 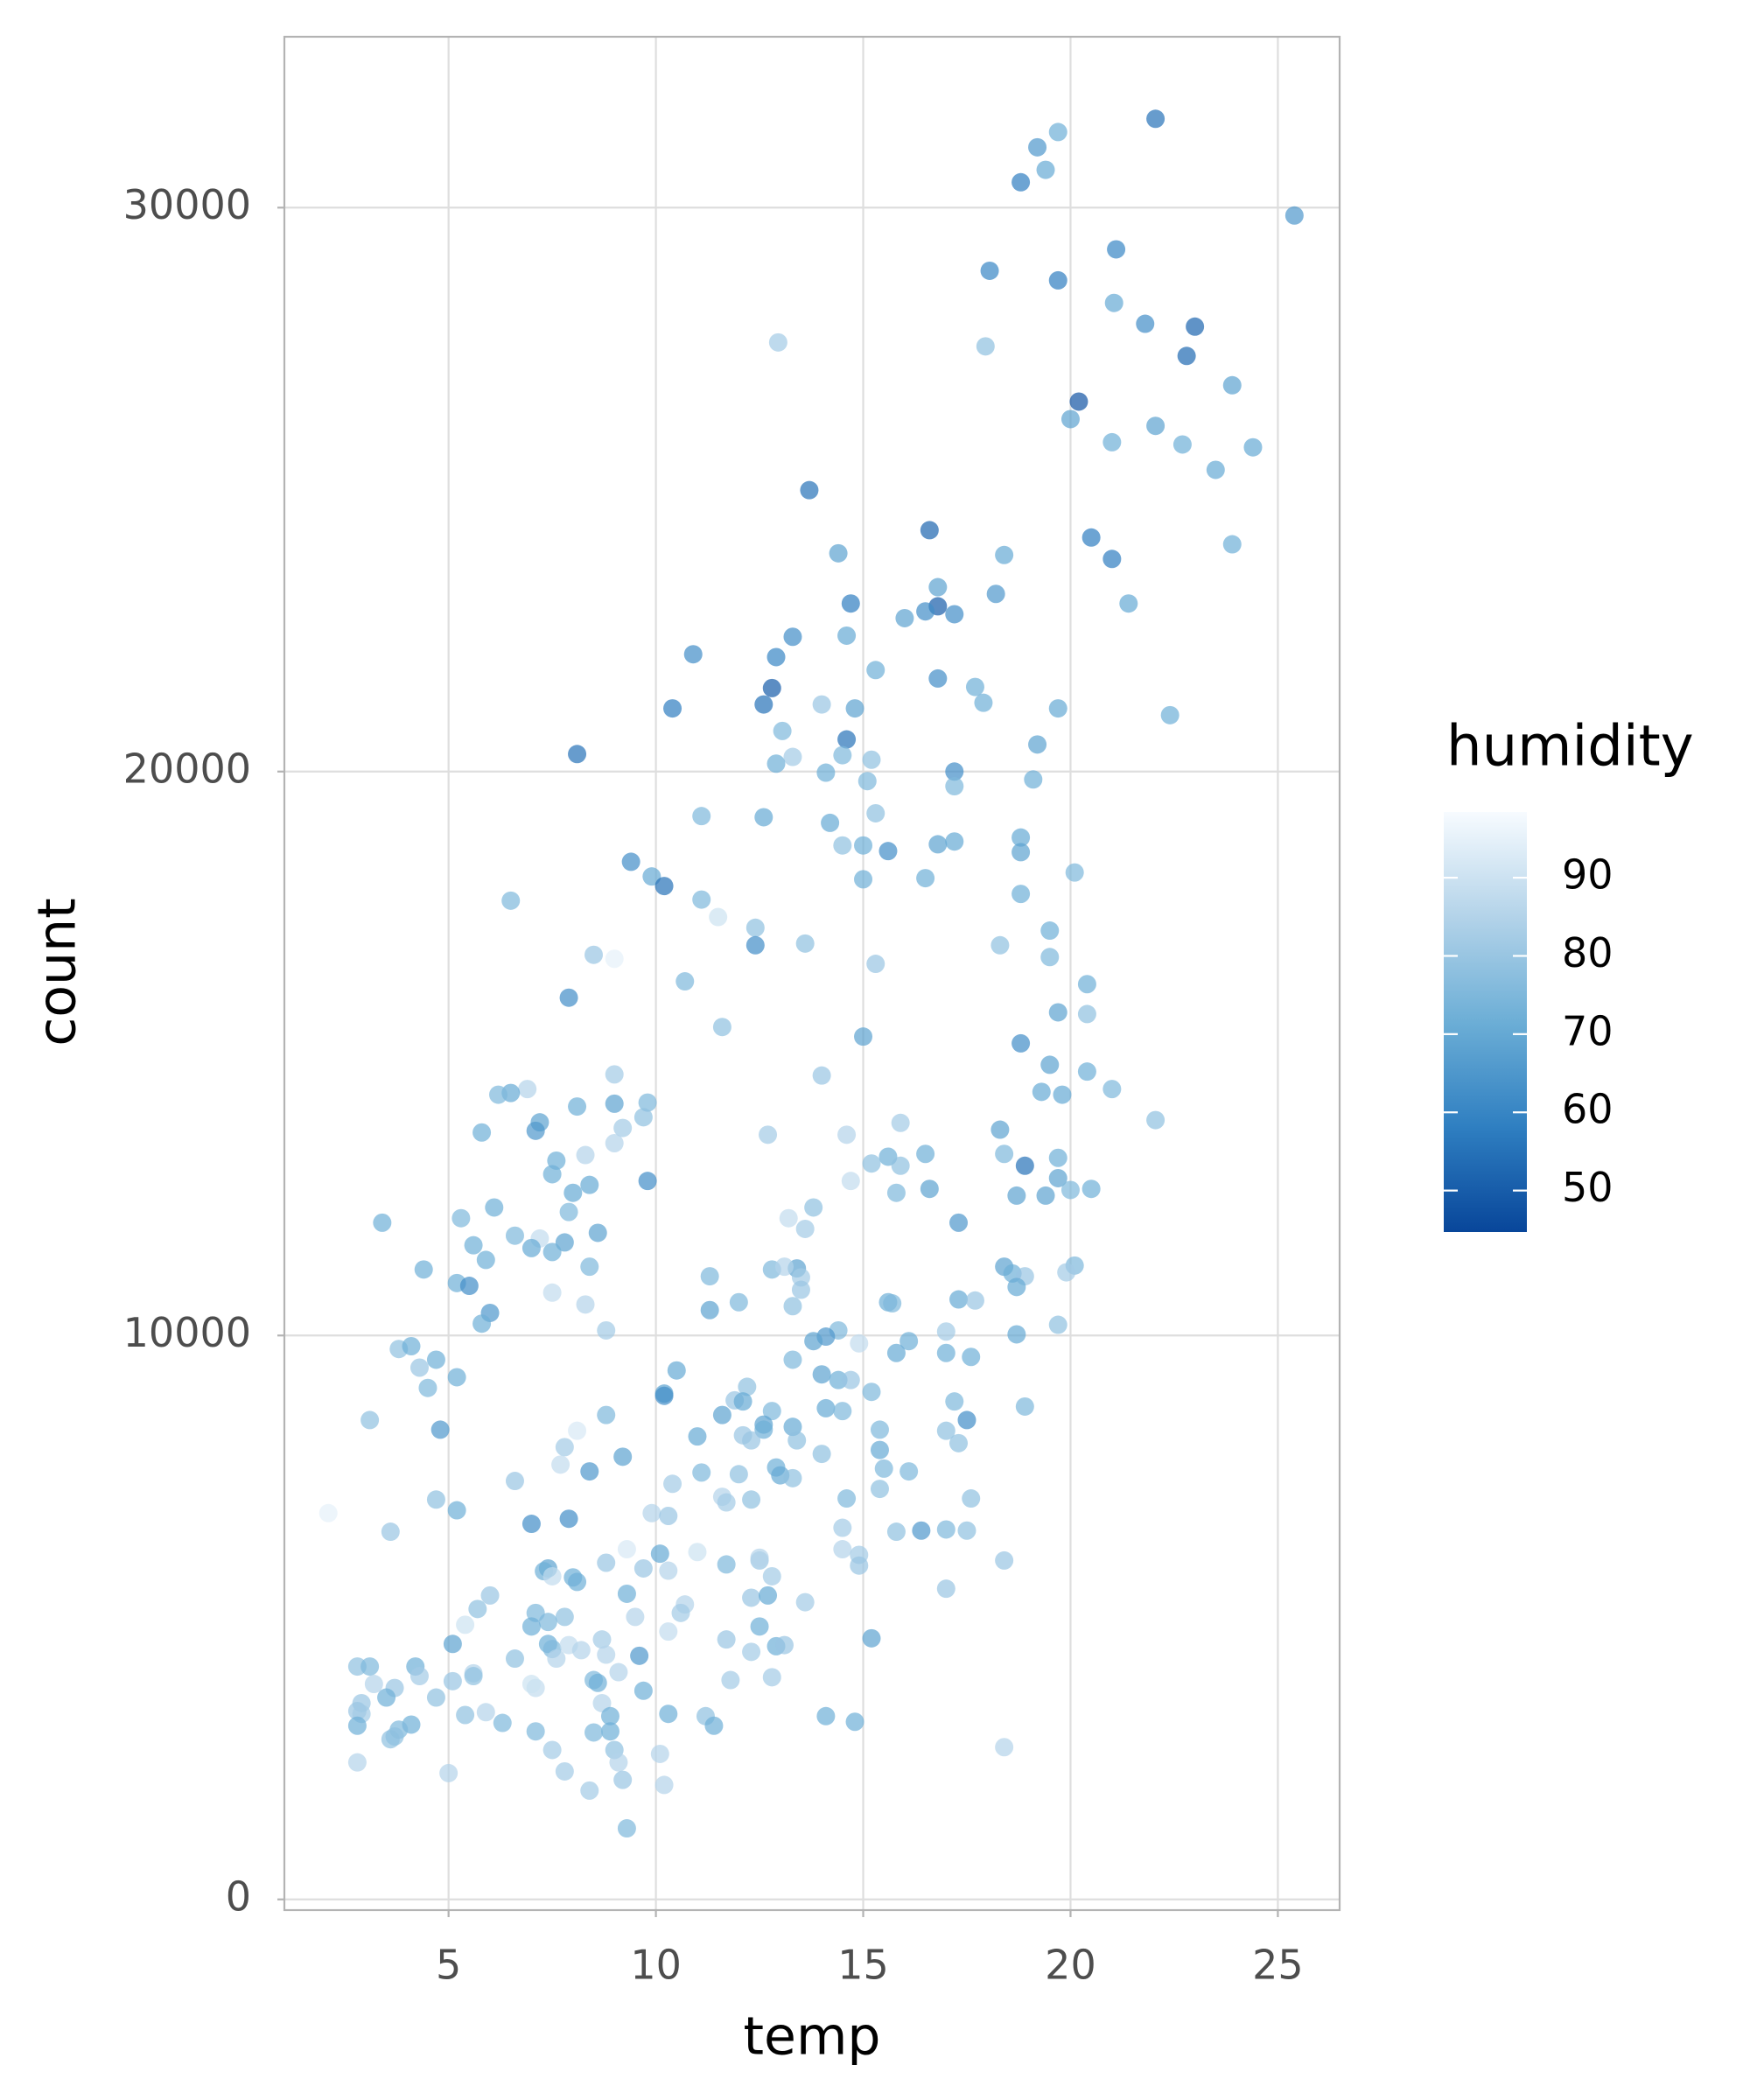 I want to click on colorbar-tick-label: 90, so click(x=1588, y=875).